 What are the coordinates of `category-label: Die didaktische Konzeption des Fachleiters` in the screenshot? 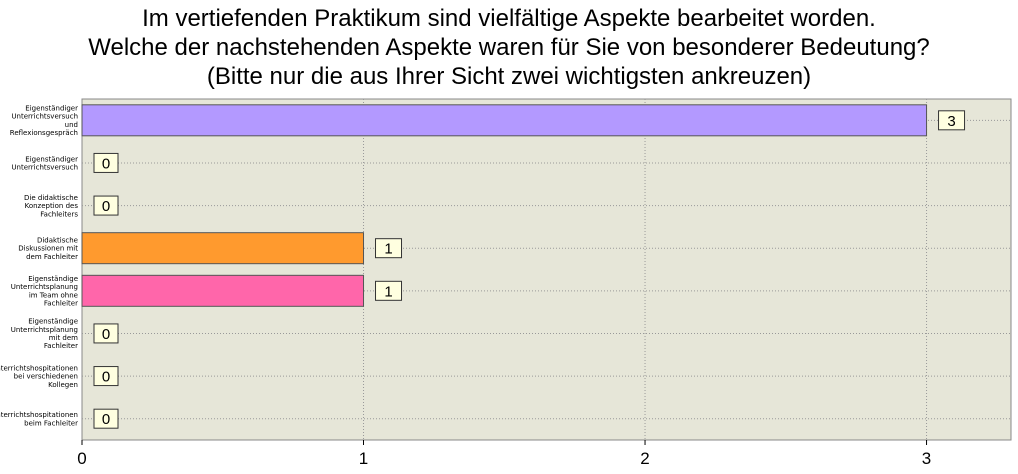 It's located at (51, 206).